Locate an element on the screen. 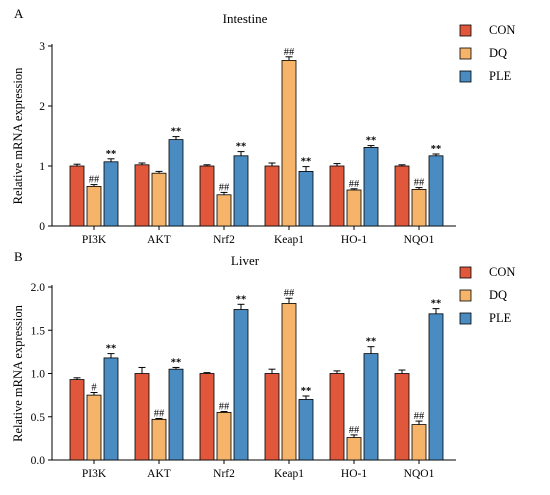  y-tick-label: 2 is located at coordinates (42, 107).